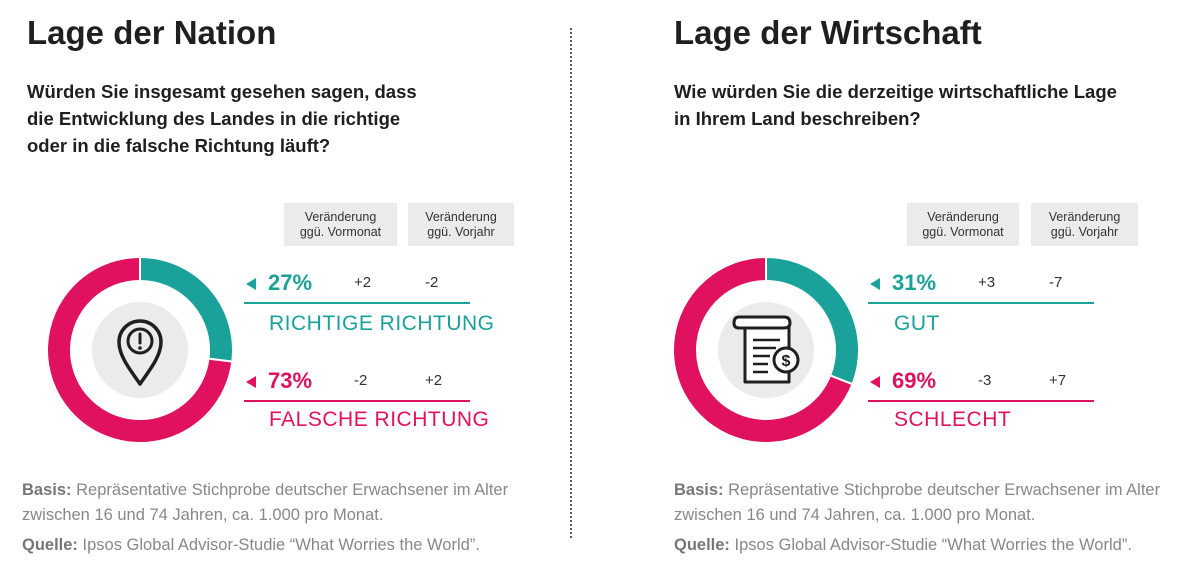  What do you see at coordinates (290, 380) in the screenshot?
I see `pct-falsche: 73%` at bounding box center [290, 380].